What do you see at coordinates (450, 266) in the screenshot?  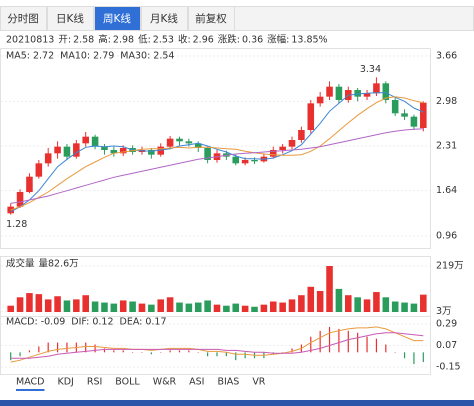 I see `y-tick-label: 219万` at bounding box center [450, 266].